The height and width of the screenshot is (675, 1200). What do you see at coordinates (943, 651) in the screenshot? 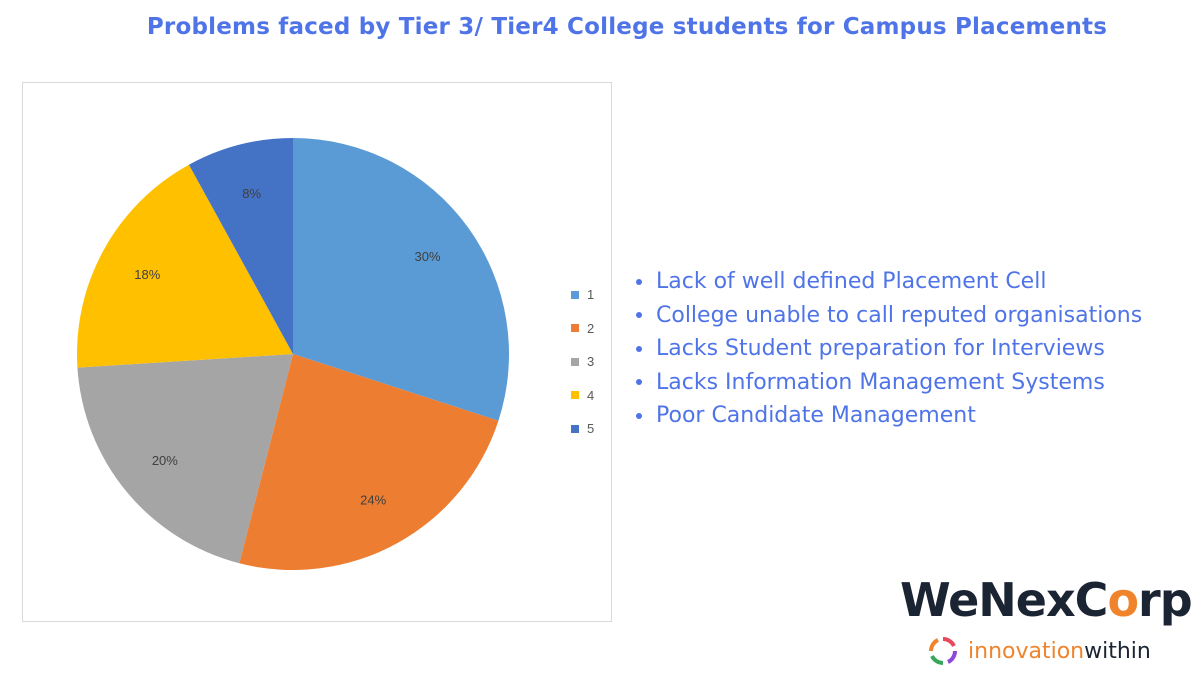
I see `arrows-cycle-icon` at bounding box center [943, 651].